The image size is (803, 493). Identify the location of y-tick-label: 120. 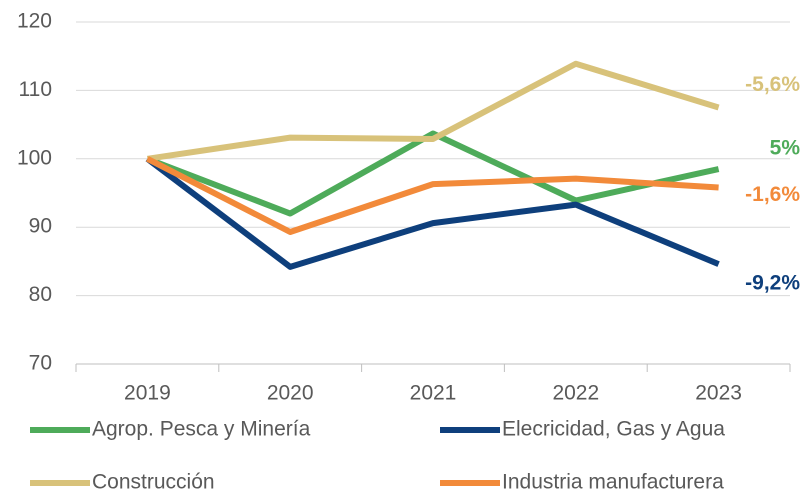
(34, 21).